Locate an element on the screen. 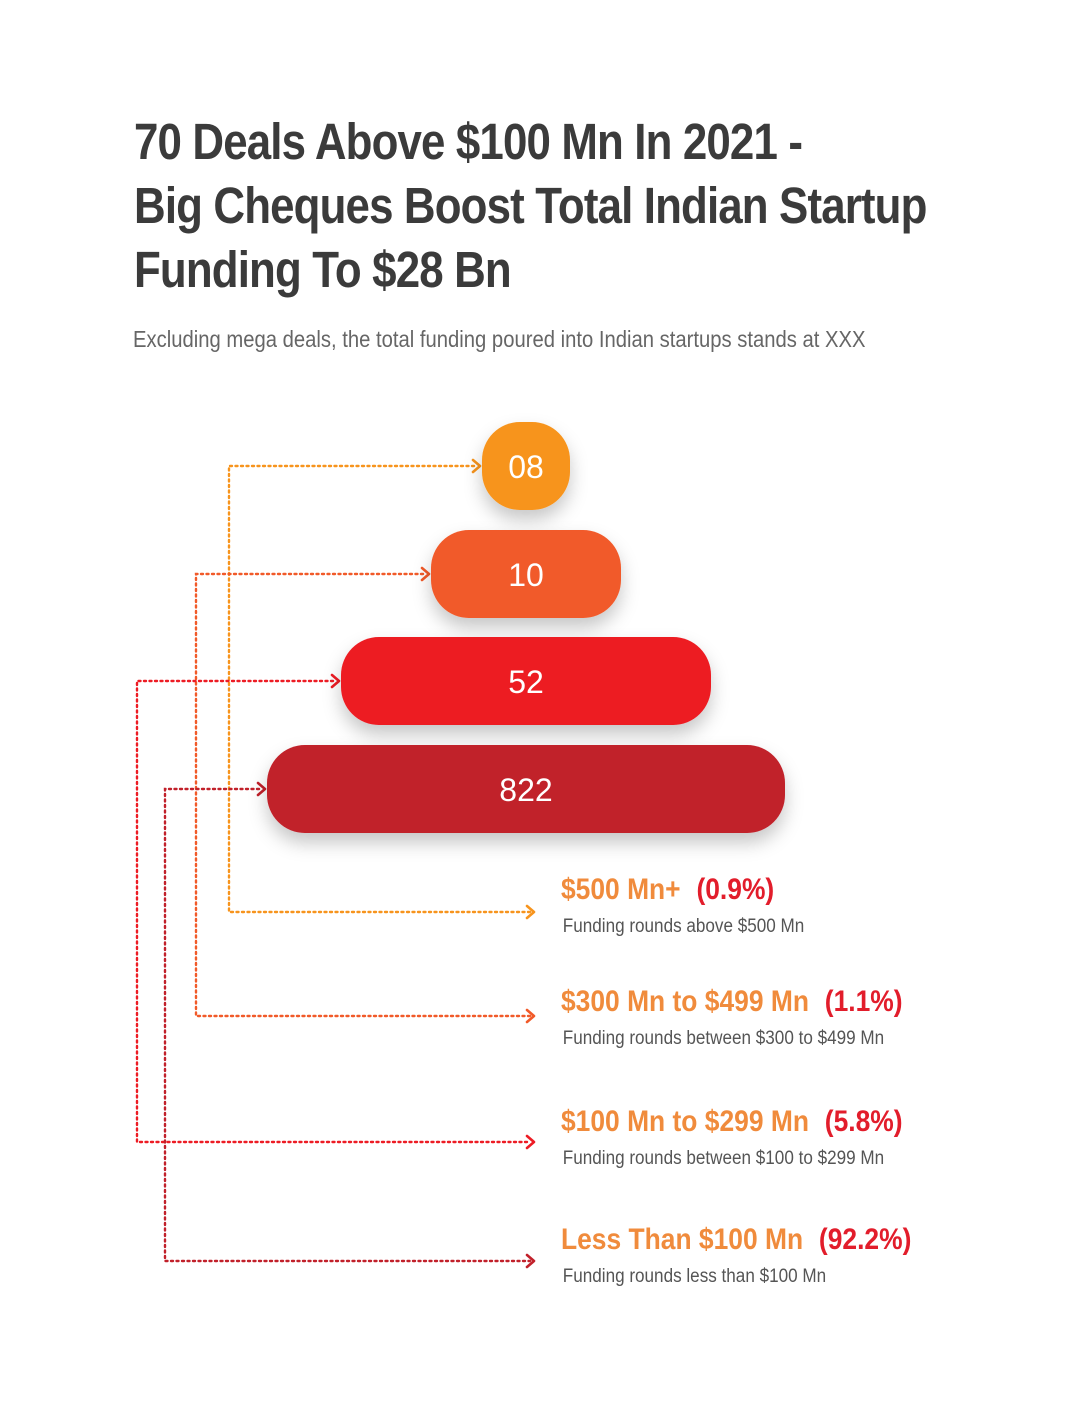  legend-heading: $500 Mn+ (0.9%) is located at coordinates (680, 890).